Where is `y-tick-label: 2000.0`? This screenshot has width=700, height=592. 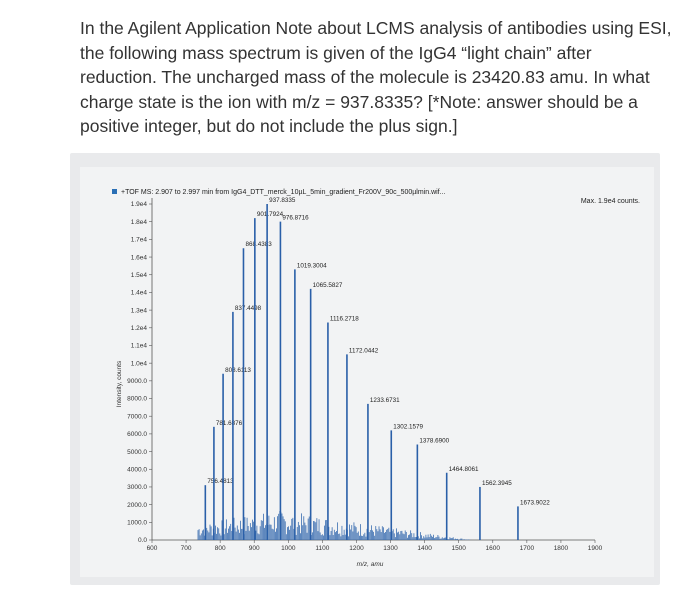
y-tick-label: 2000.0 is located at coordinates (137, 505).